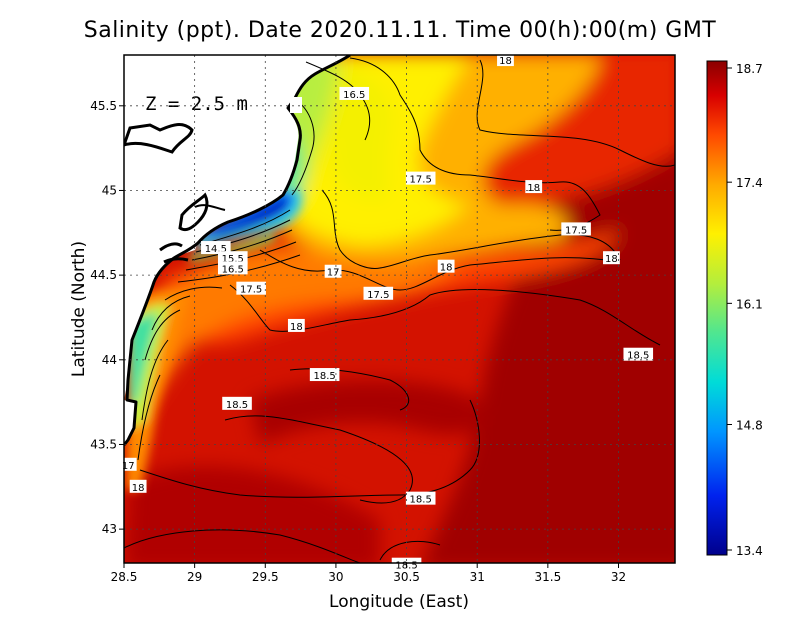 The image size is (800, 618). I want to click on colorbar-tick-label: 16.1, so click(749, 304).